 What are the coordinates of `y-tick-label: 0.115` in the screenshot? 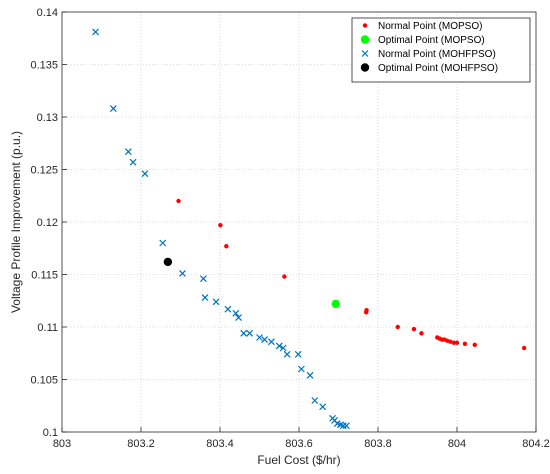 It's located at (44, 276).